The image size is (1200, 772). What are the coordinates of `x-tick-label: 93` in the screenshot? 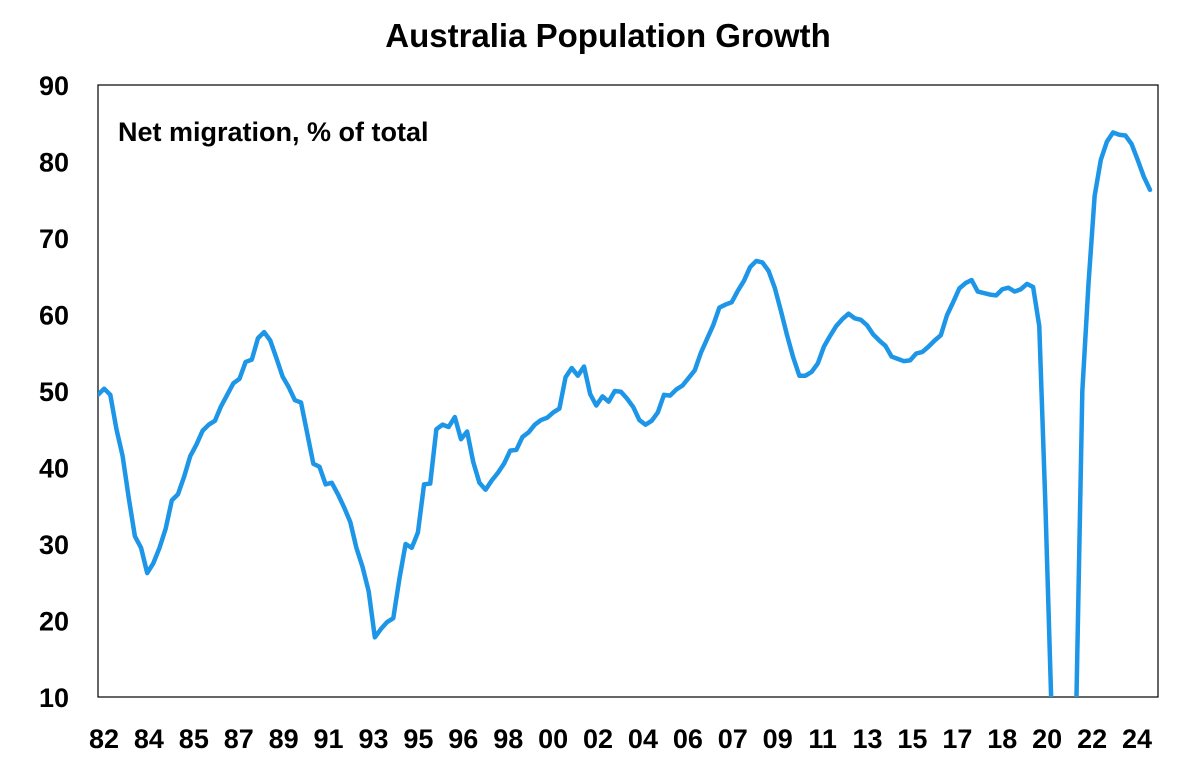 It's located at (373, 739).